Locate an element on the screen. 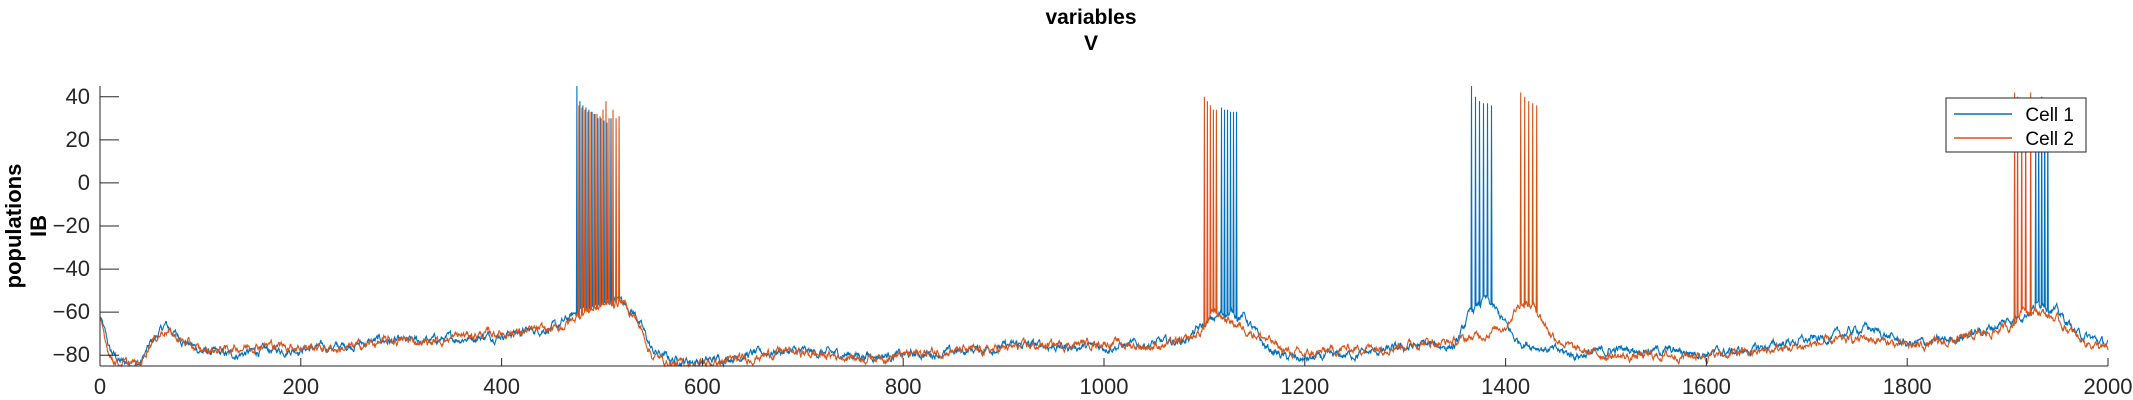  y-tick-label: −80 is located at coordinates (71, 354).